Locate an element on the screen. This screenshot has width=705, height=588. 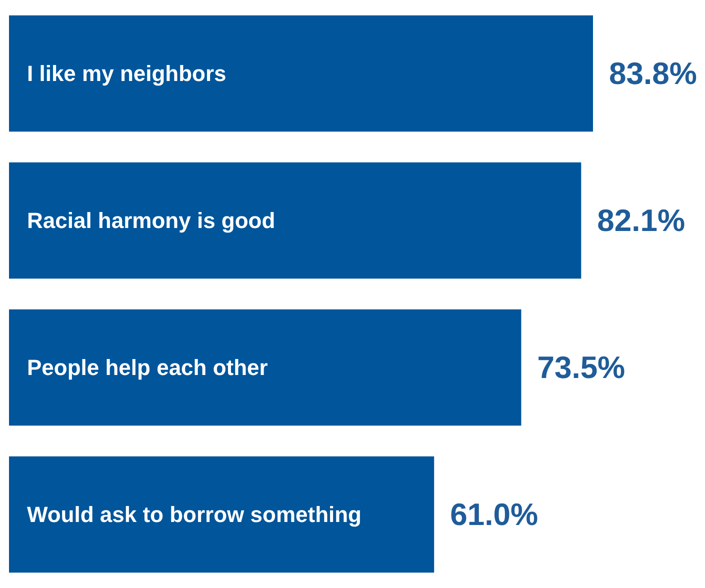
data-label: 61.0% is located at coordinates (494, 514).